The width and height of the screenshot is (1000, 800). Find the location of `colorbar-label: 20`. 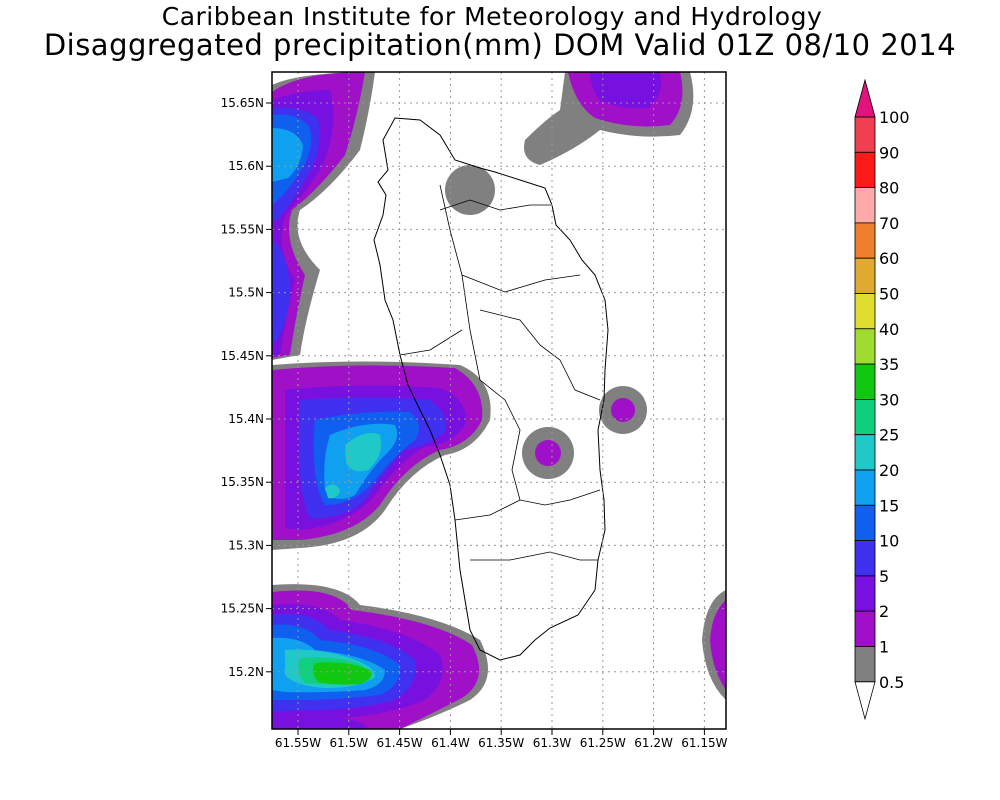

colorbar-label: 20 is located at coordinates (889, 470).